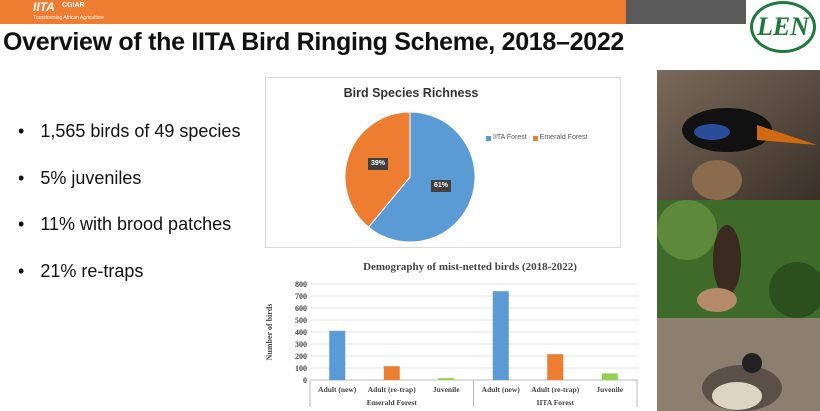 The height and width of the screenshot is (411, 820). I want to click on bullet-text: 5% juveniles, so click(91, 178).